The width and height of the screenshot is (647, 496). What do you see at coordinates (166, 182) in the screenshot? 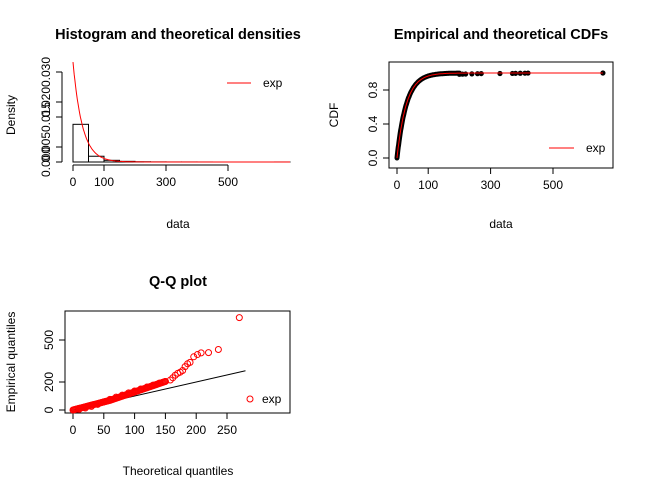
I see `histogram-x-tick-label: 300` at bounding box center [166, 182].